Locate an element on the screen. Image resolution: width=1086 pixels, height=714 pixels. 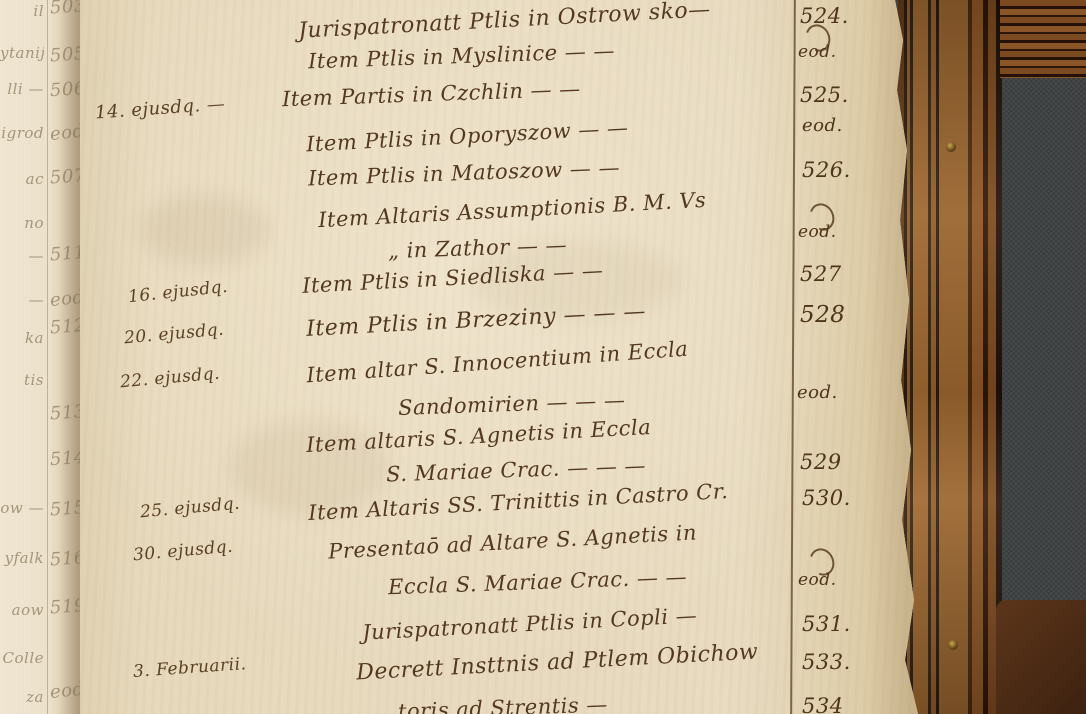
ref-number: 531. is located at coordinates (826, 624).